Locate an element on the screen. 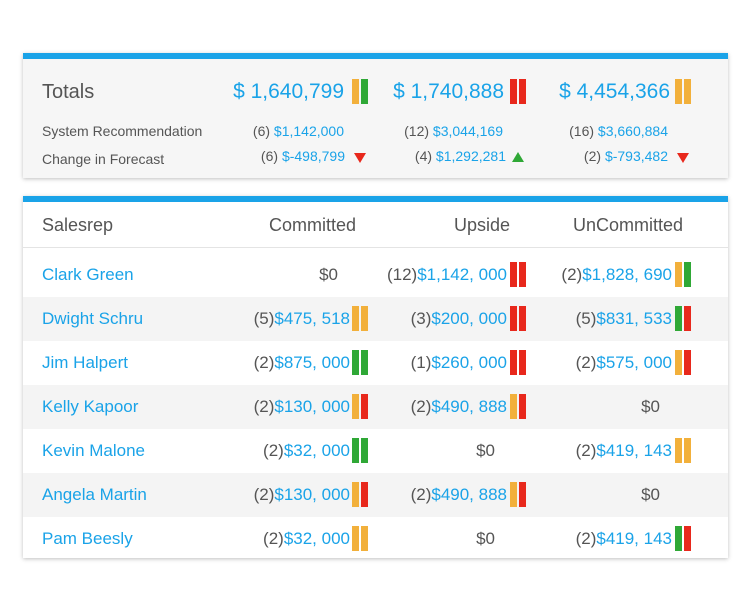 Image resolution: width=750 pixels, height=611 pixels. salesrep-name-link: Clark Green is located at coordinates (88, 274).